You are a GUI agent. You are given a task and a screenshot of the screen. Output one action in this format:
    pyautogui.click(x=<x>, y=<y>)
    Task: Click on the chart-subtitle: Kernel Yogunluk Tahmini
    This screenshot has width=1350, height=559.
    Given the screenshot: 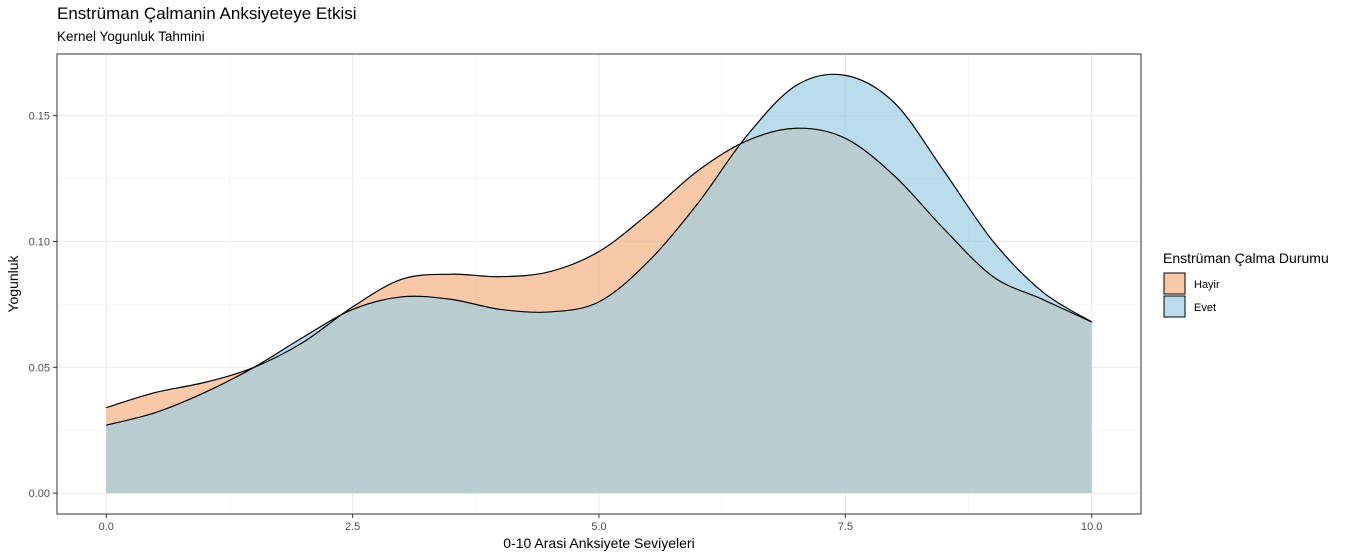 What is the action you would take?
    pyautogui.click(x=131, y=36)
    